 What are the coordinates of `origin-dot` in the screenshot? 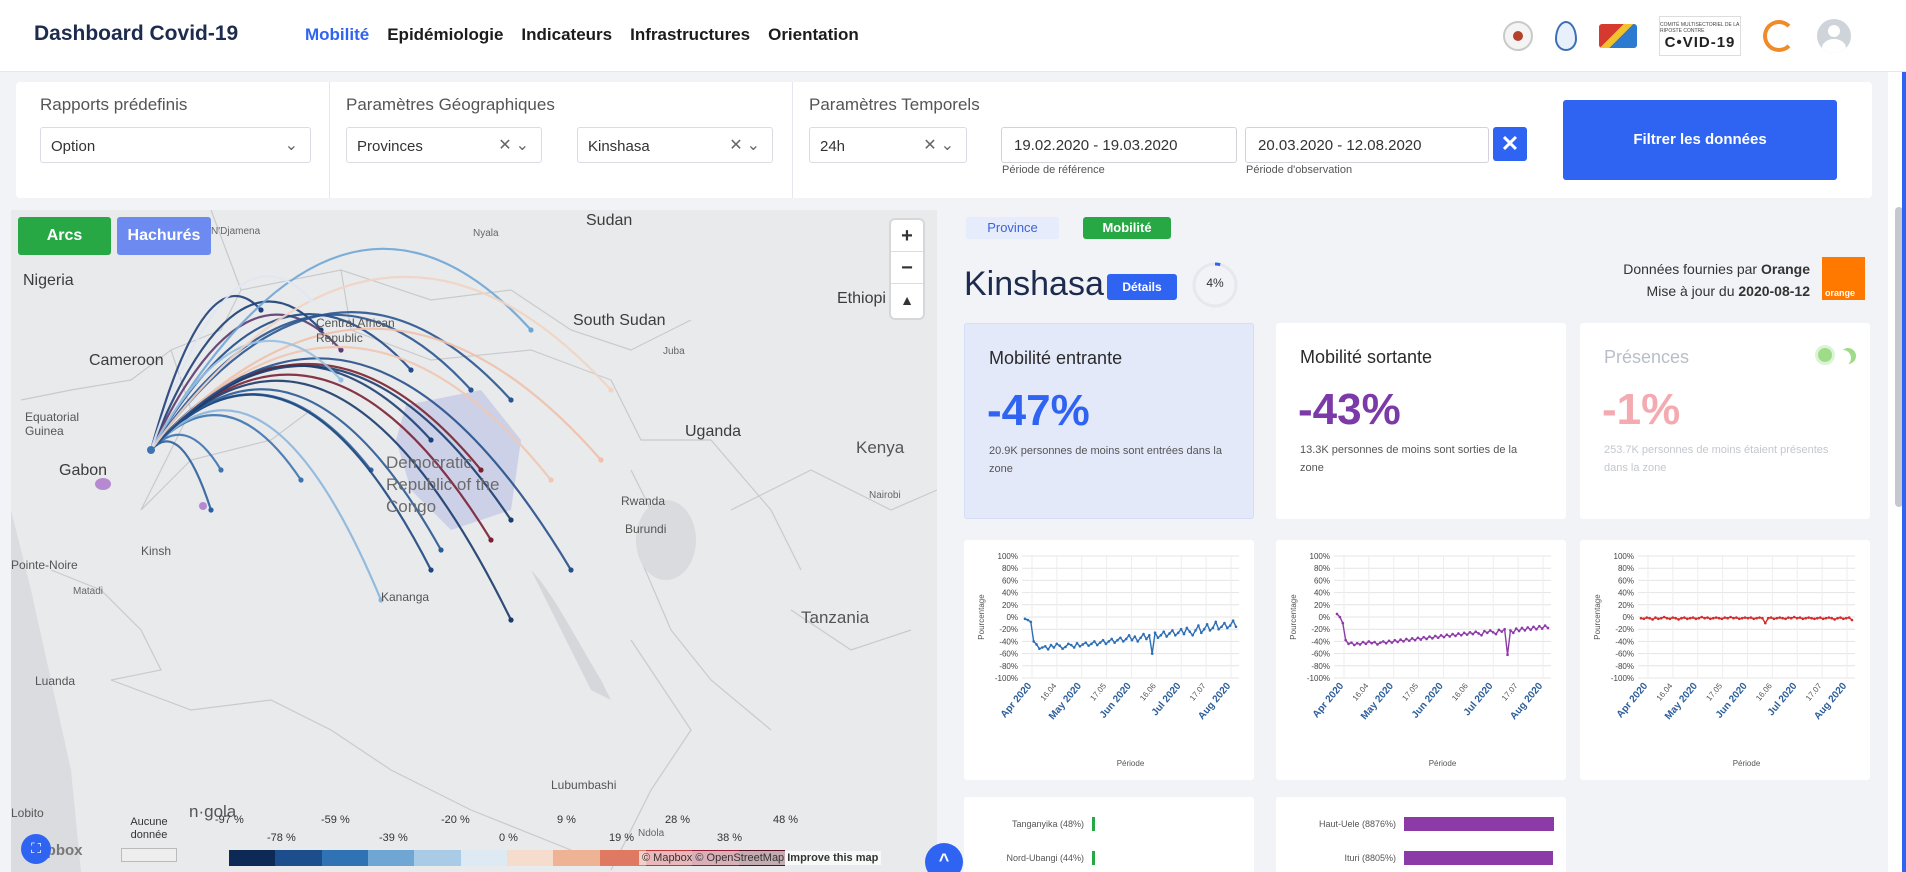 It's located at (151, 450).